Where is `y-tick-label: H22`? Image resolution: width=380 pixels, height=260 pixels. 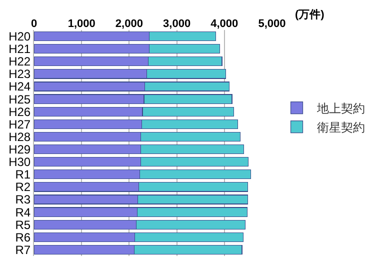
y-tick-label: H22 is located at coordinates (19, 61).